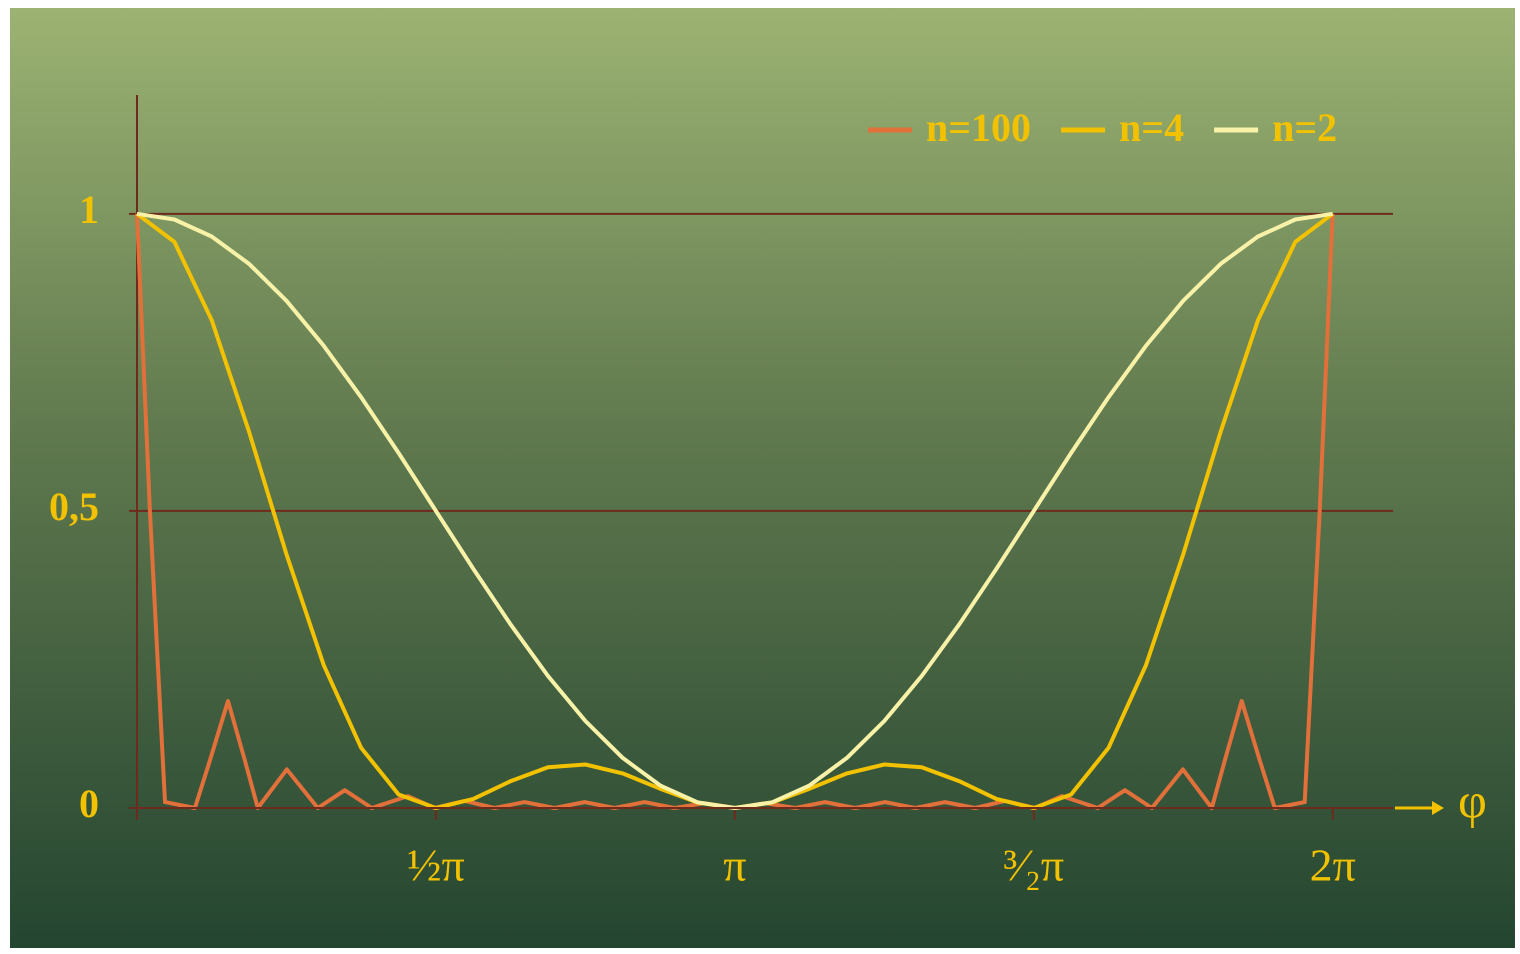  Describe the element at coordinates (436, 865) in the screenshot. I see `x-tick-label: ½π` at that location.